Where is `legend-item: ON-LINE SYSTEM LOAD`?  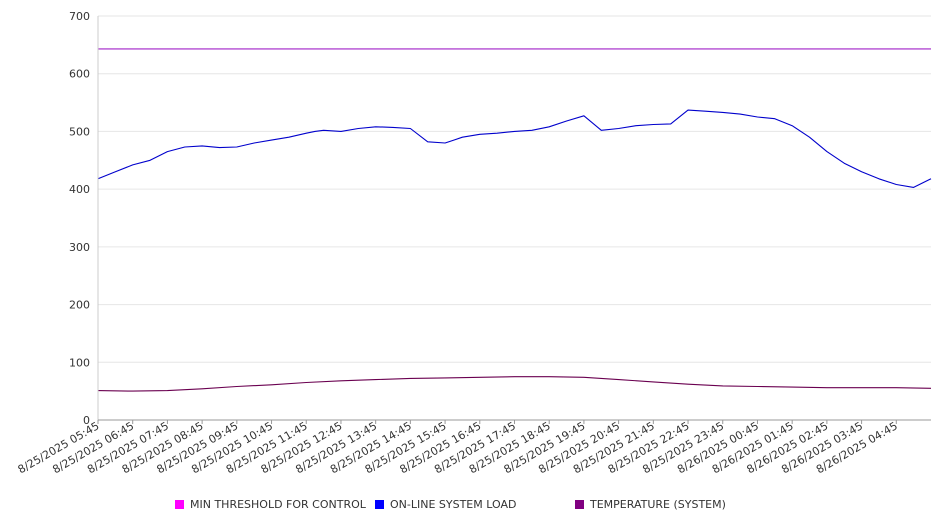 legend-item: ON-LINE SYSTEM LOAD is located at coordinates (445, 504).